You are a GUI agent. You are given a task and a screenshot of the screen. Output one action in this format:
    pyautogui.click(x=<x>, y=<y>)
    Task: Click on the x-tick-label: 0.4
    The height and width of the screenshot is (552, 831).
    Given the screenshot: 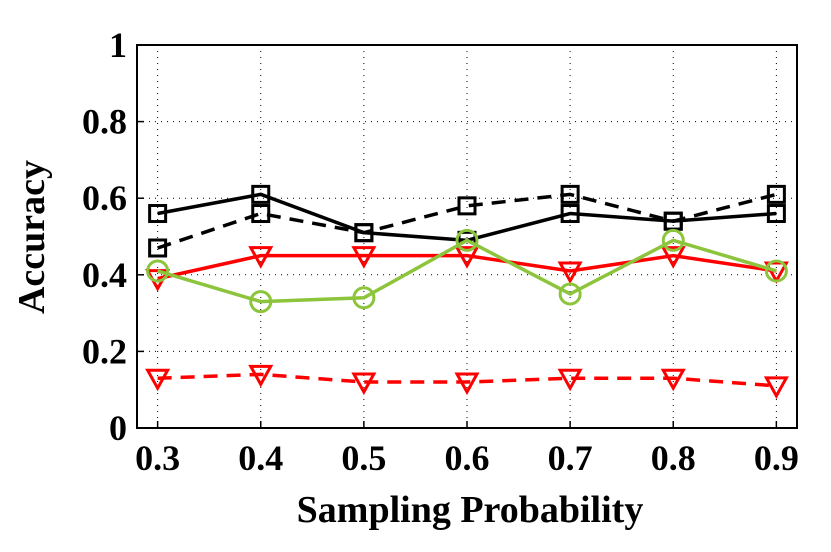 What is the action you would take?
    pyautogui.click(x=260, y=458)
    